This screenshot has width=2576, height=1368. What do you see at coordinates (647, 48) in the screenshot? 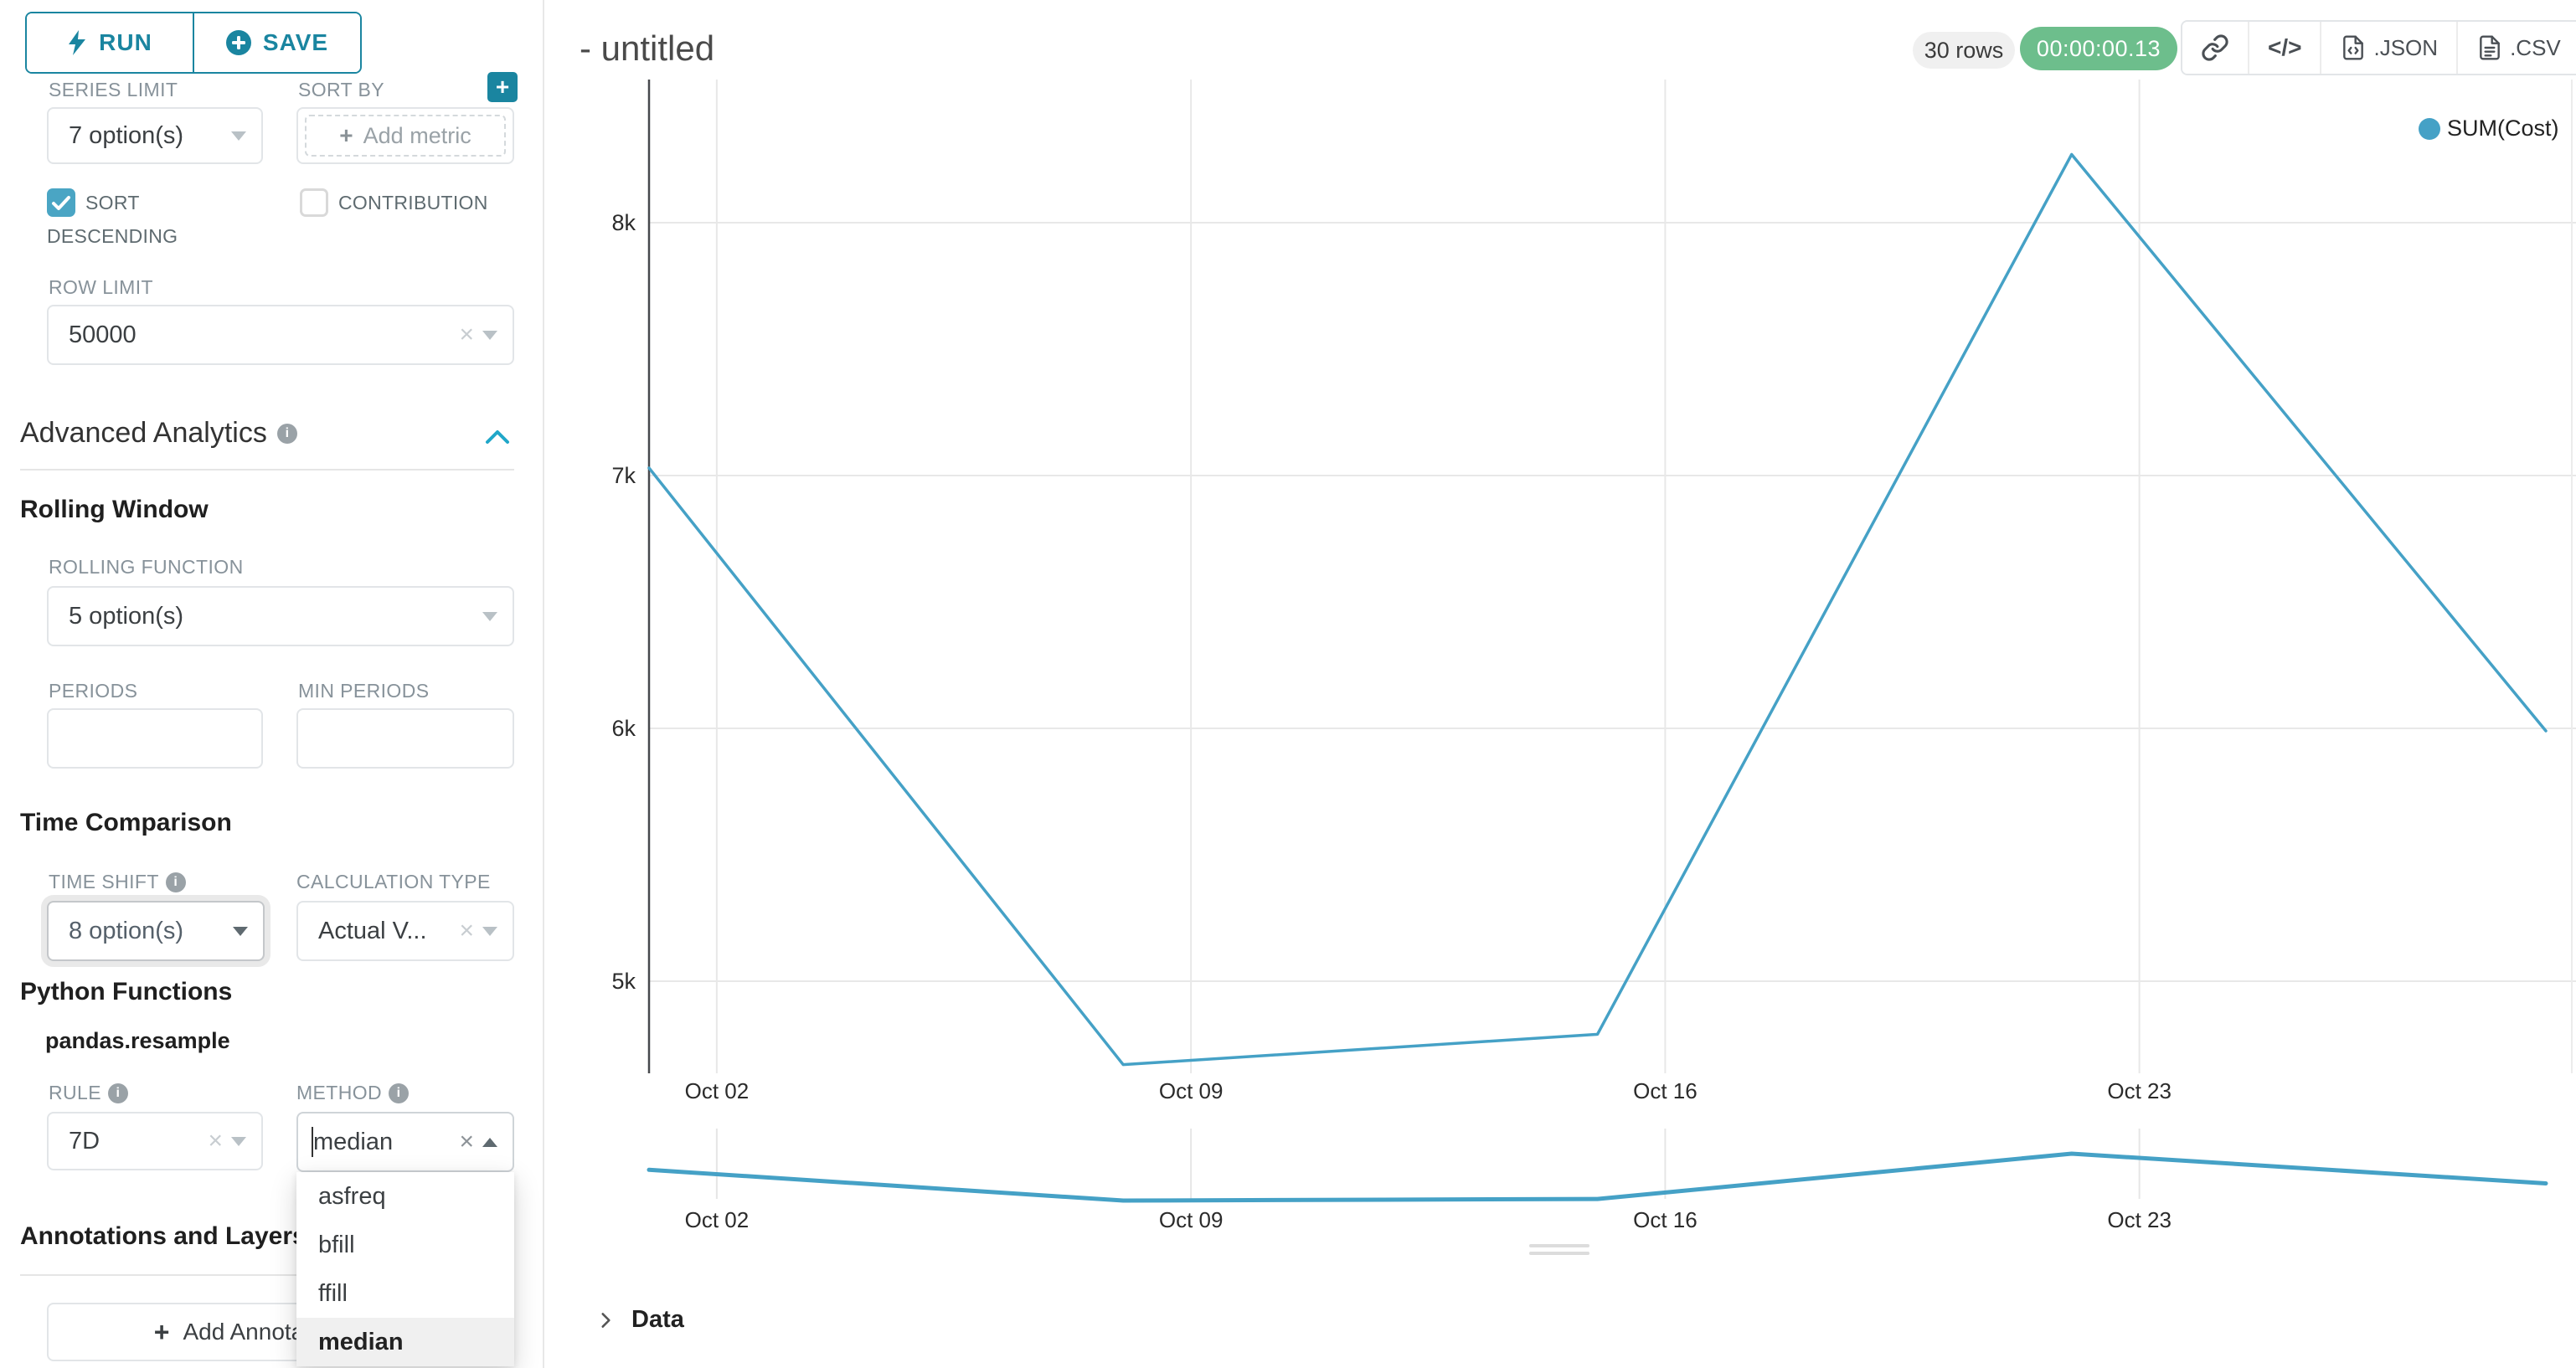
I see `chart-title: - untitled` at bounding box center [647, 48].